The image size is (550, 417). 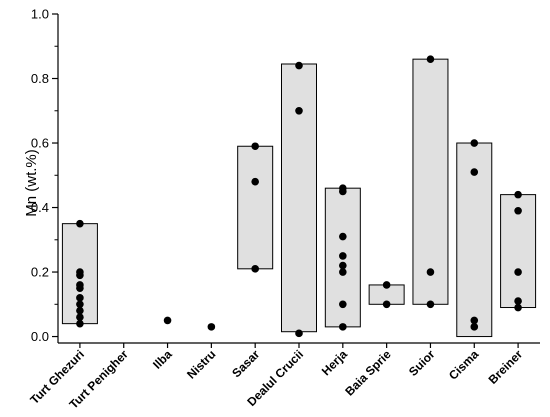 I want to click on y-tick-label: 0.6, so click(x=40, y=143).